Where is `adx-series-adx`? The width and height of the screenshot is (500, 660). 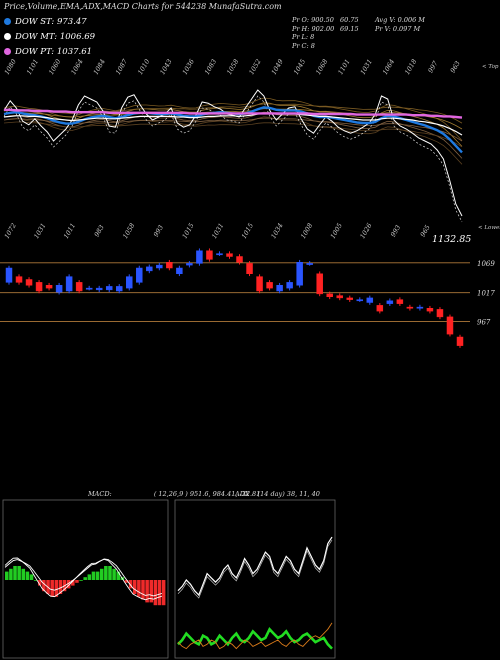 adx-series-adx is located at coordinates (255, 566).